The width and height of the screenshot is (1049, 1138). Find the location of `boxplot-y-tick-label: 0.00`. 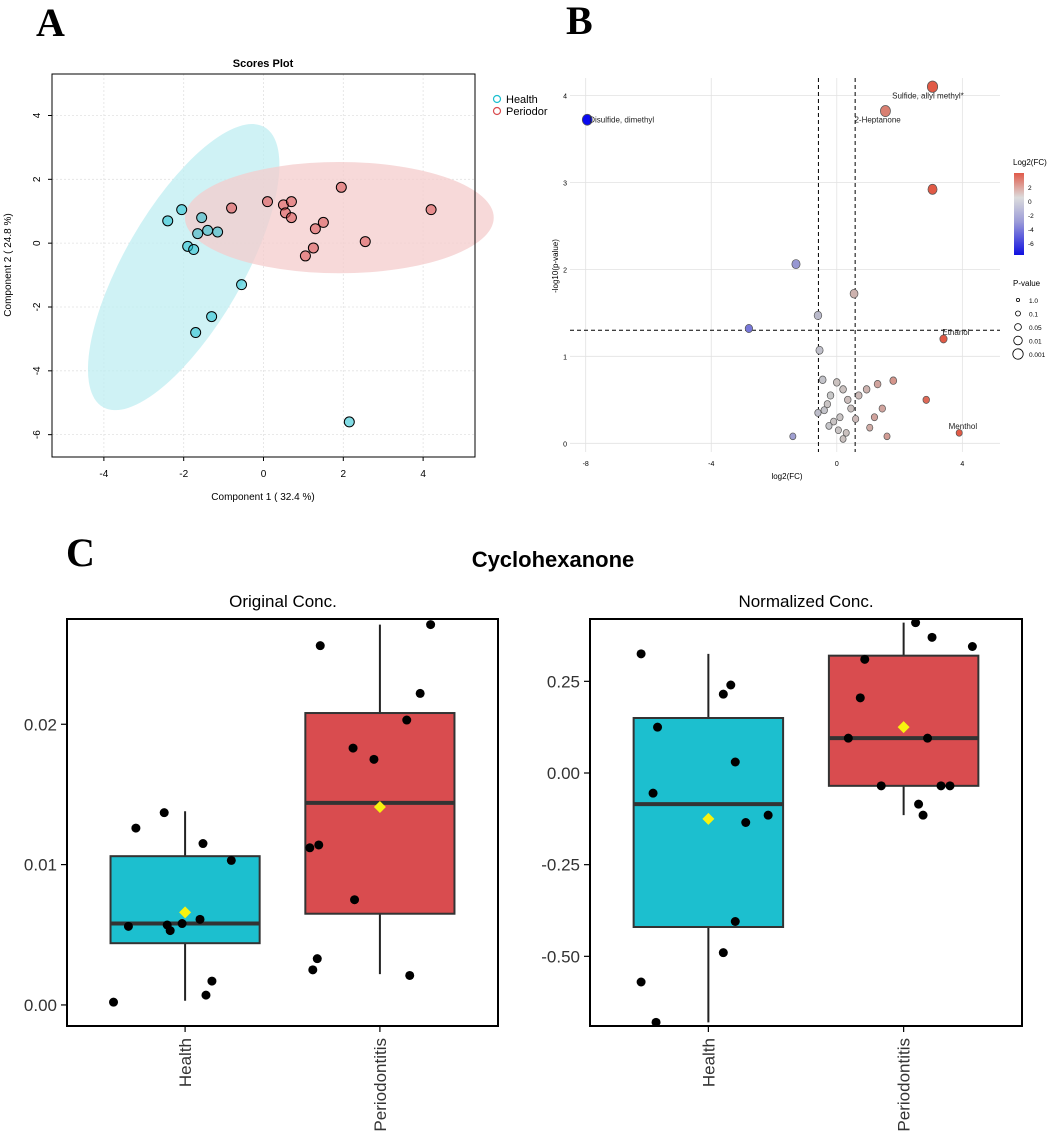

boxplot-y-tick-label: 0.00 is located at coordinates (40, 1005).